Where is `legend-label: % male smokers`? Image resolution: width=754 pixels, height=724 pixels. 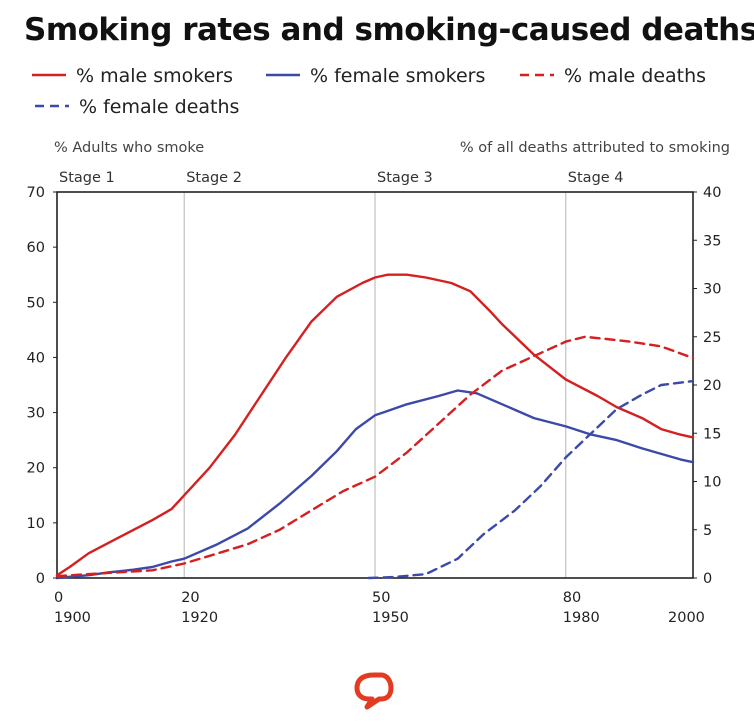 legend-label: % male smokers is located at coordinates (154, 76).